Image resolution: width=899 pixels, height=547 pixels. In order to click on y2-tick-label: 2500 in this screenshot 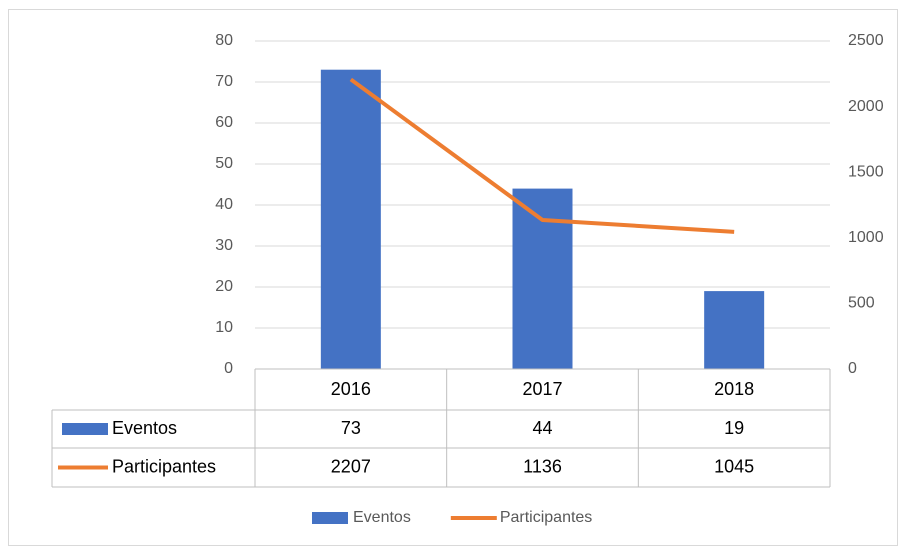, I will do `click(866, 40)`.